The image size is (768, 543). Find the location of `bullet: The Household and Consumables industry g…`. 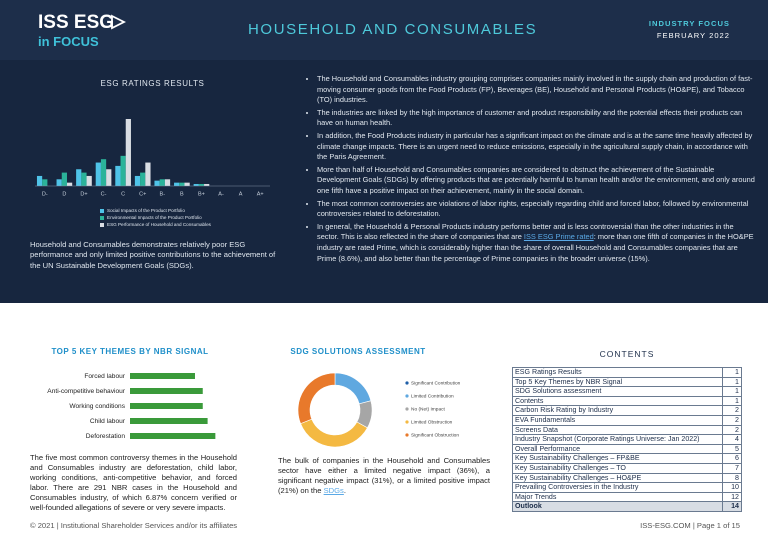

bullet: The Household and Consumables industry g… is located at coordinates (537, 90).